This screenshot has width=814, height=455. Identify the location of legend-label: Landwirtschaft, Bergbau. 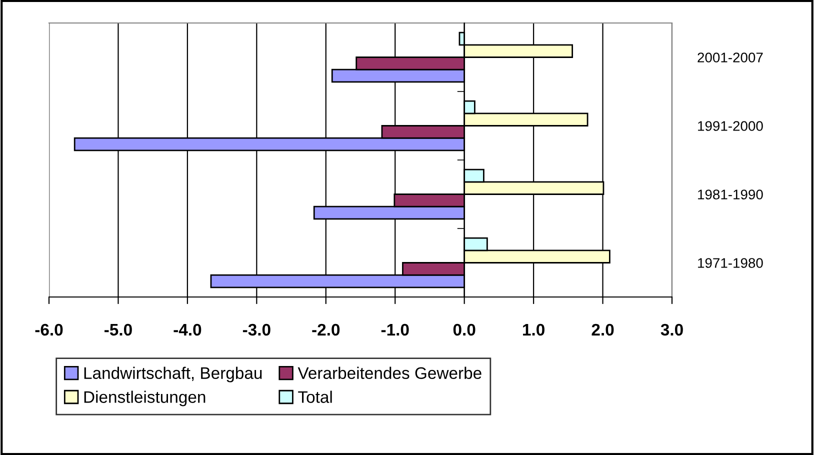
(173, 374).